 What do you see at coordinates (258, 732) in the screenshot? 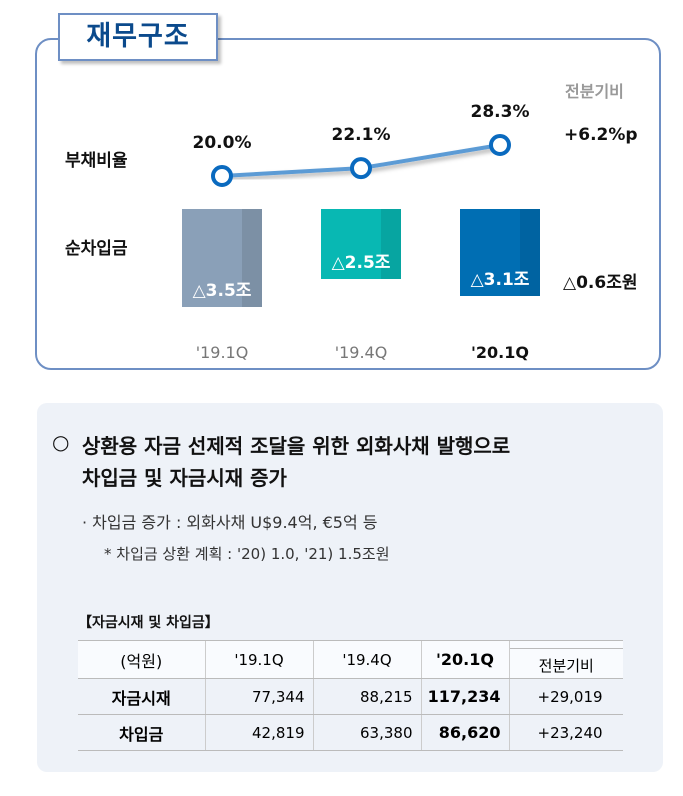
I see `cell: 42,819` at bounding box center [258, 732].